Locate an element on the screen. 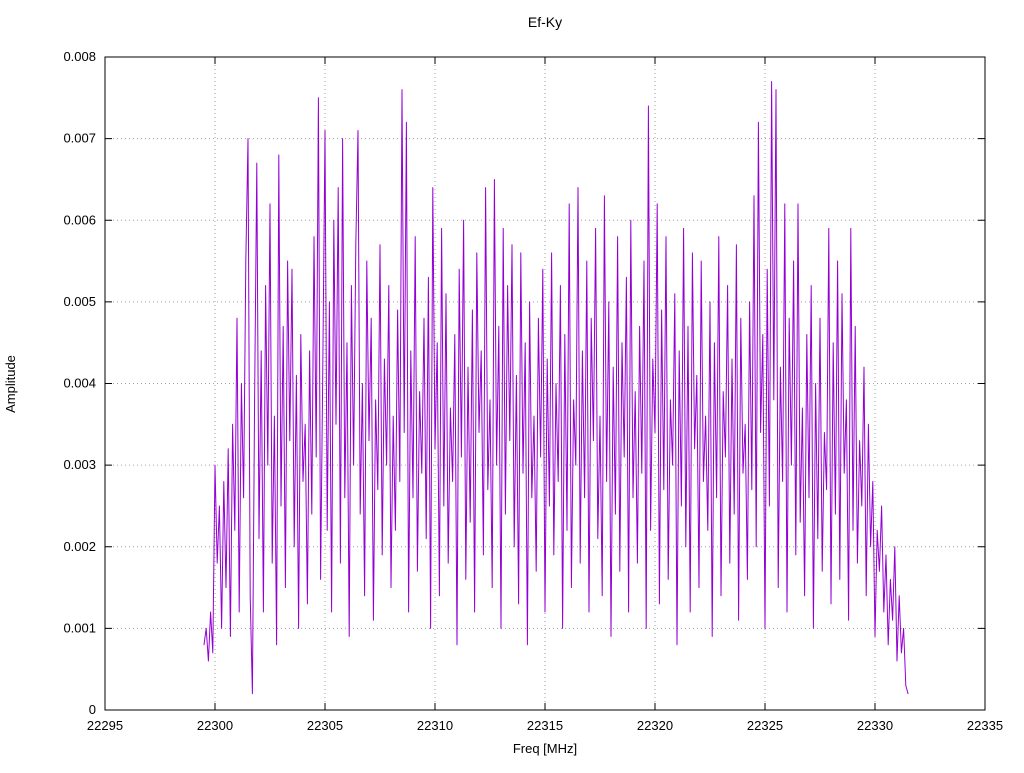 Image resolution: width=1024 pixels, height=773 pixels. y-tick-label: 0.007 is located at coordinates (79, 138).